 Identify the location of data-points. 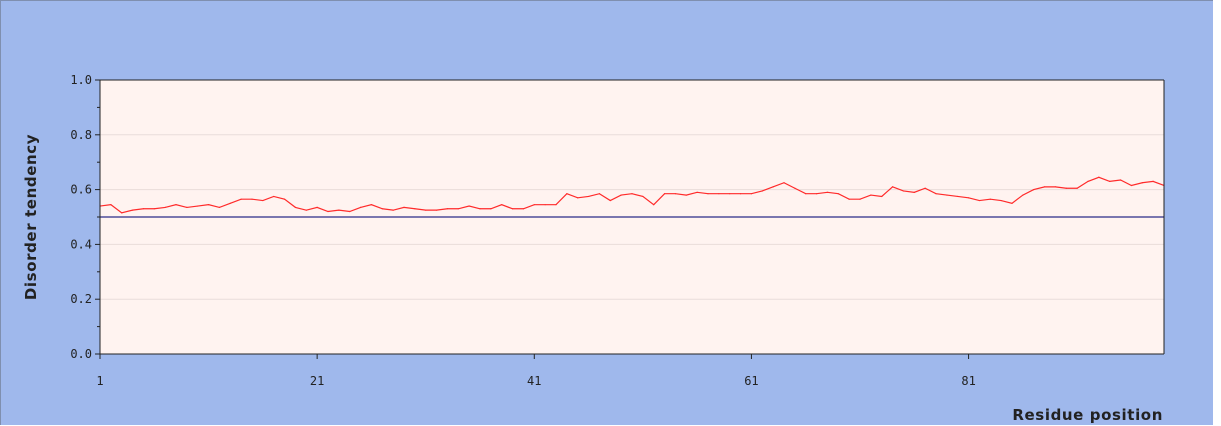
(632, 195).